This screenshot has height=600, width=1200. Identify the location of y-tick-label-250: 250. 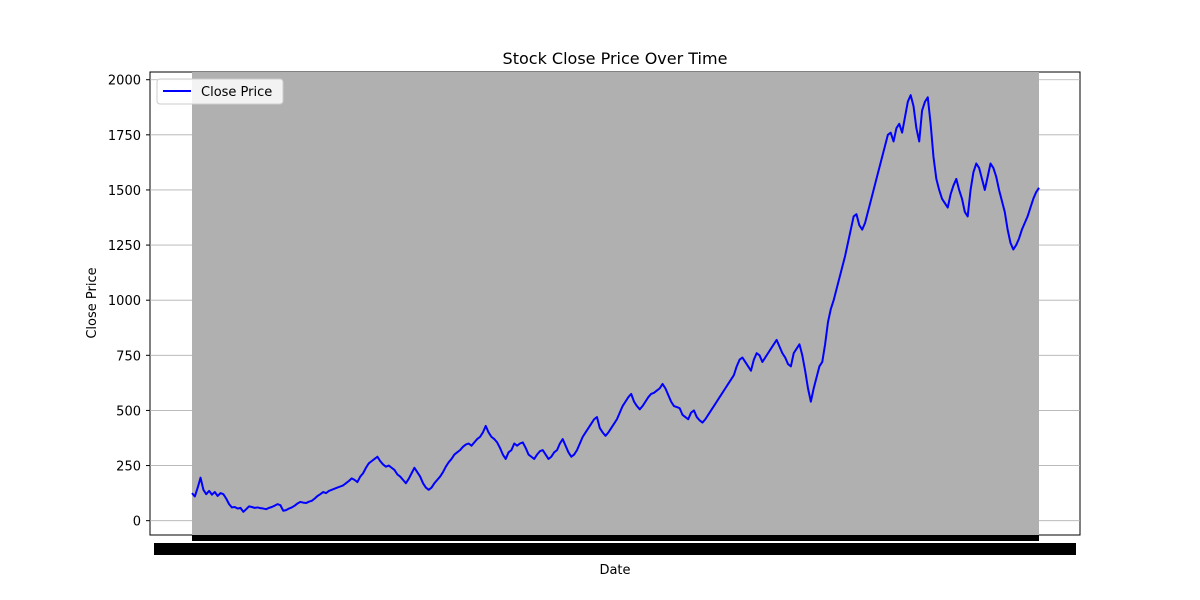
(128, 467).